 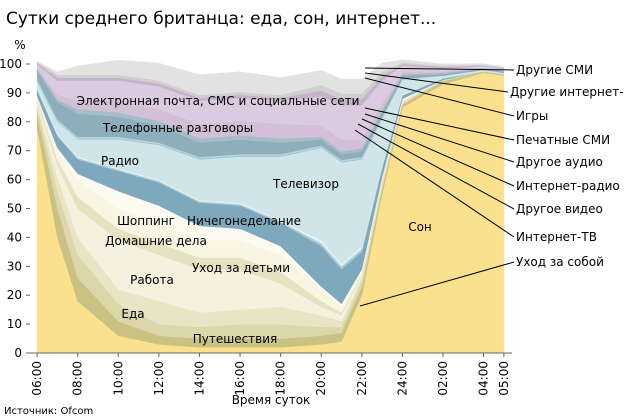 What do you see at coordinates (362, 378) in the screenshot?
I see `x-tick-label: 22:00` at bounding box center [362, 378].